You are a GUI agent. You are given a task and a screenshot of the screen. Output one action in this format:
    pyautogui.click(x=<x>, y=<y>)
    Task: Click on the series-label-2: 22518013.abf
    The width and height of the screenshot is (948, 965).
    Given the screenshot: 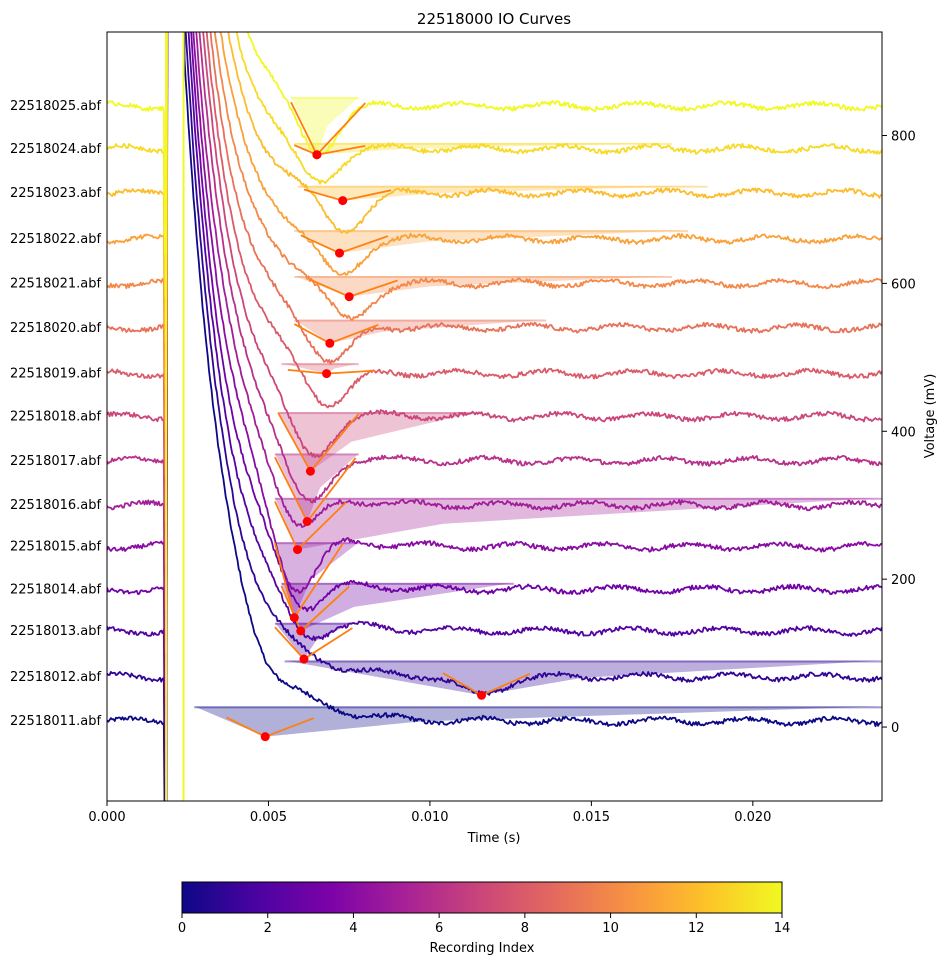 What is the action you would take?
    pyautogui.click(x=56, y=631)
    